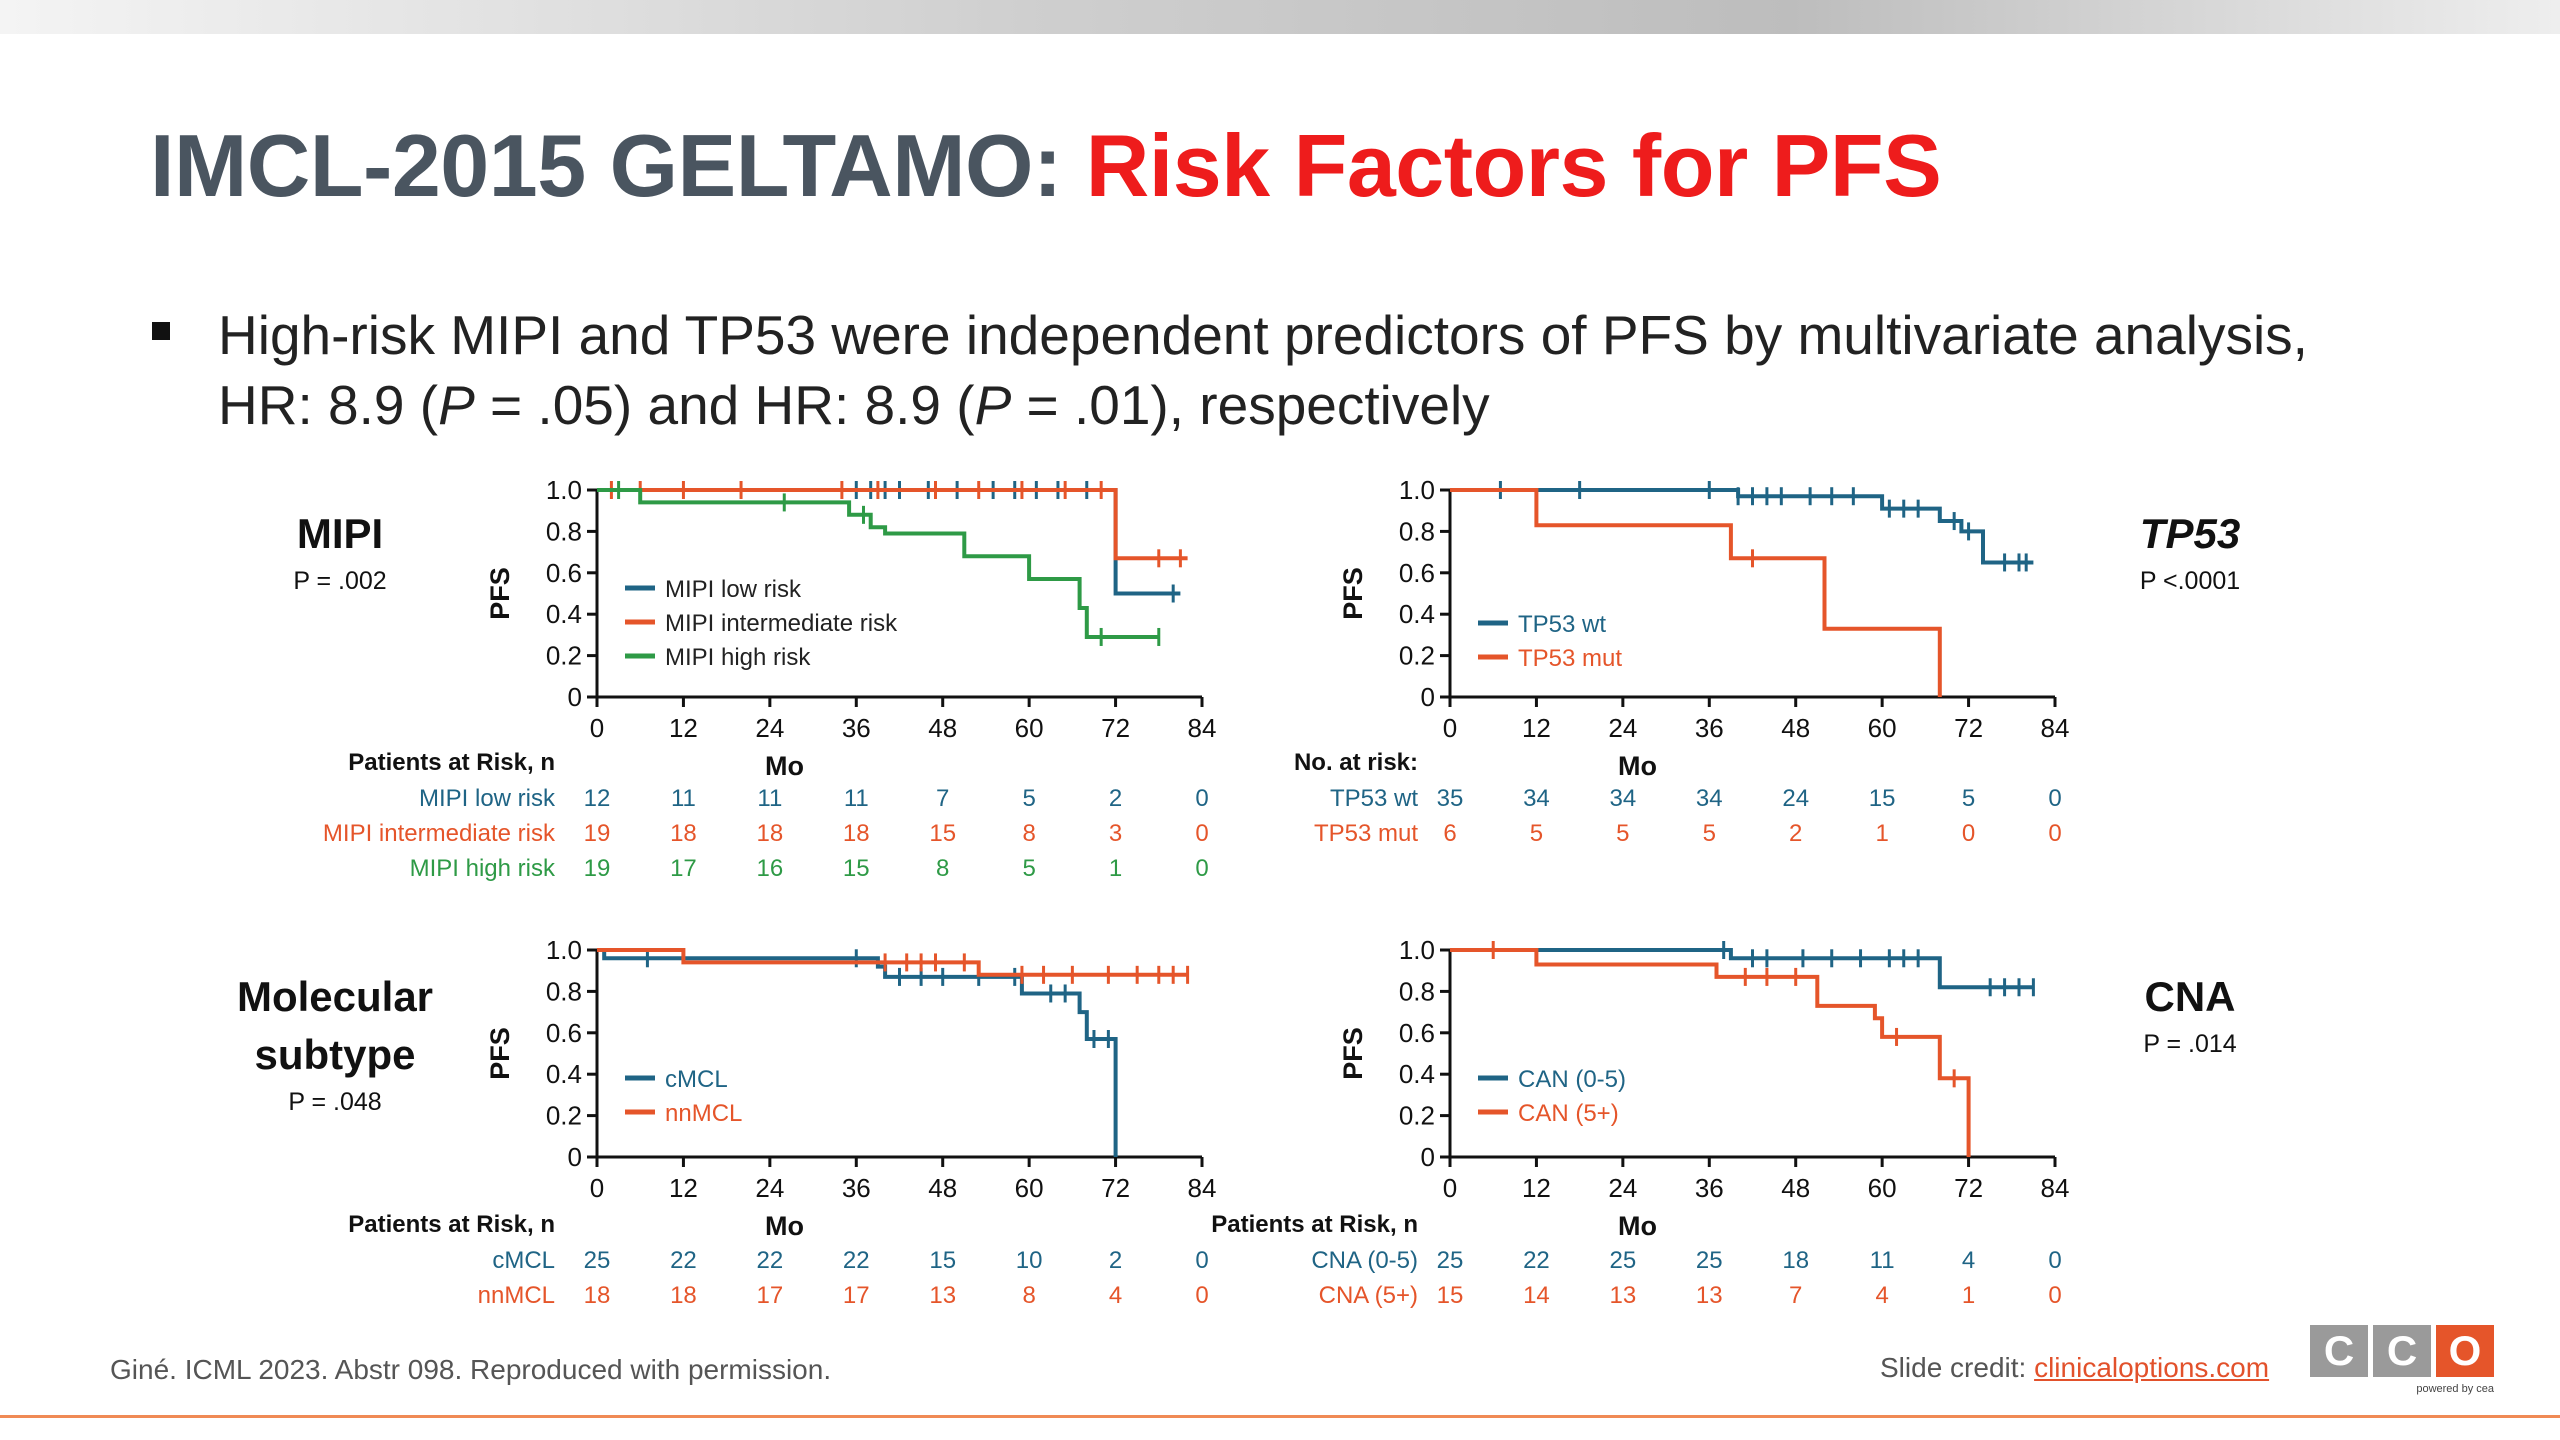 This screenshot has width=2560, height=1440. Describe the element at coordinates (1536, 728) in the screenshot. I see `tp53-x-tick-label: 12` at that location.